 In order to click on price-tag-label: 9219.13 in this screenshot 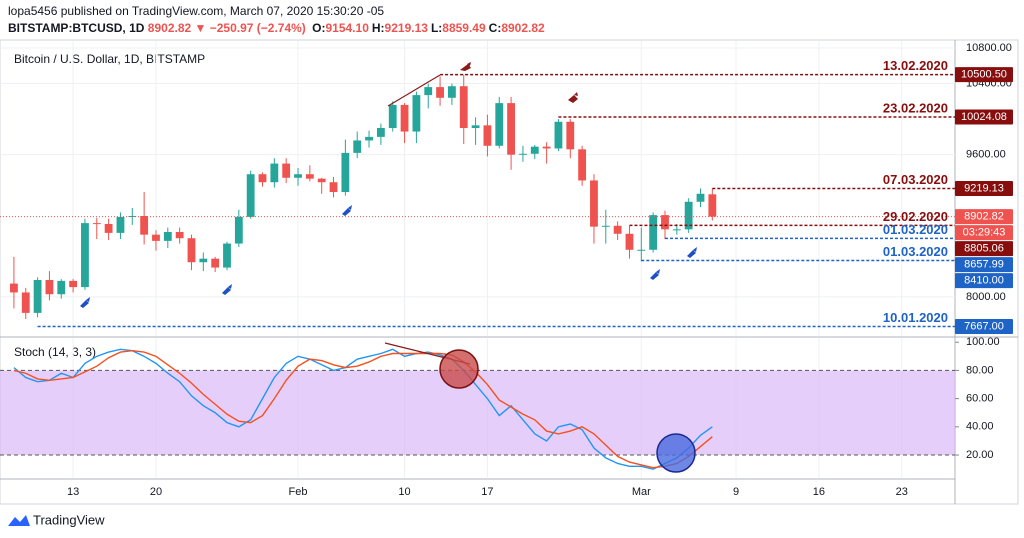, I will do `click(984, 188)`.